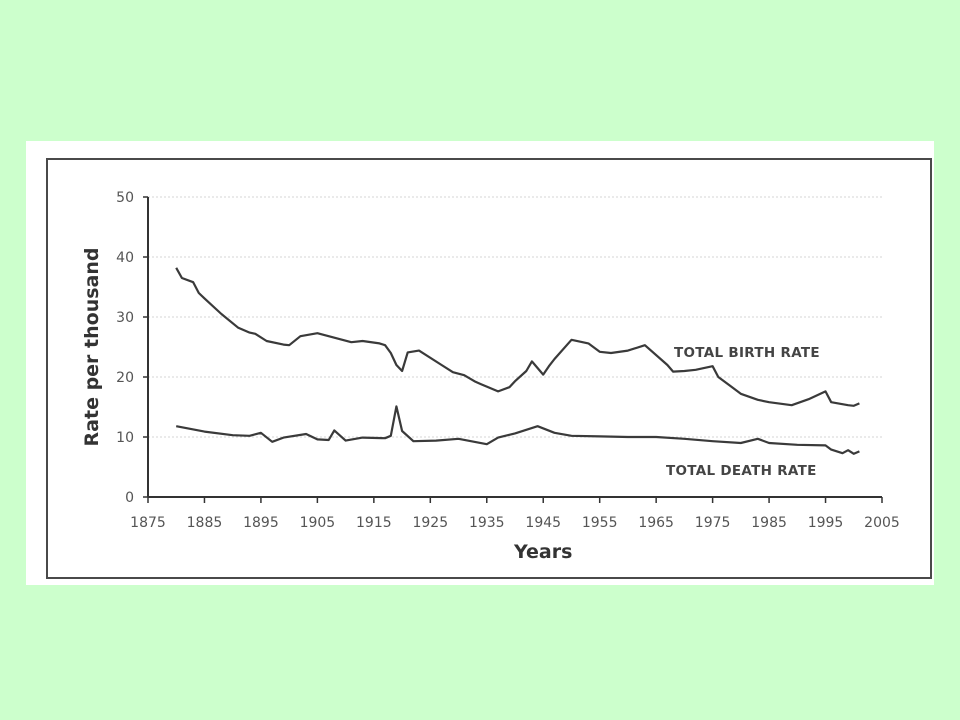  What do you see at coordinates (125, 258) in the screenshot?
I see `y-tick-label-40: 40` at bounding box center [125, 258].